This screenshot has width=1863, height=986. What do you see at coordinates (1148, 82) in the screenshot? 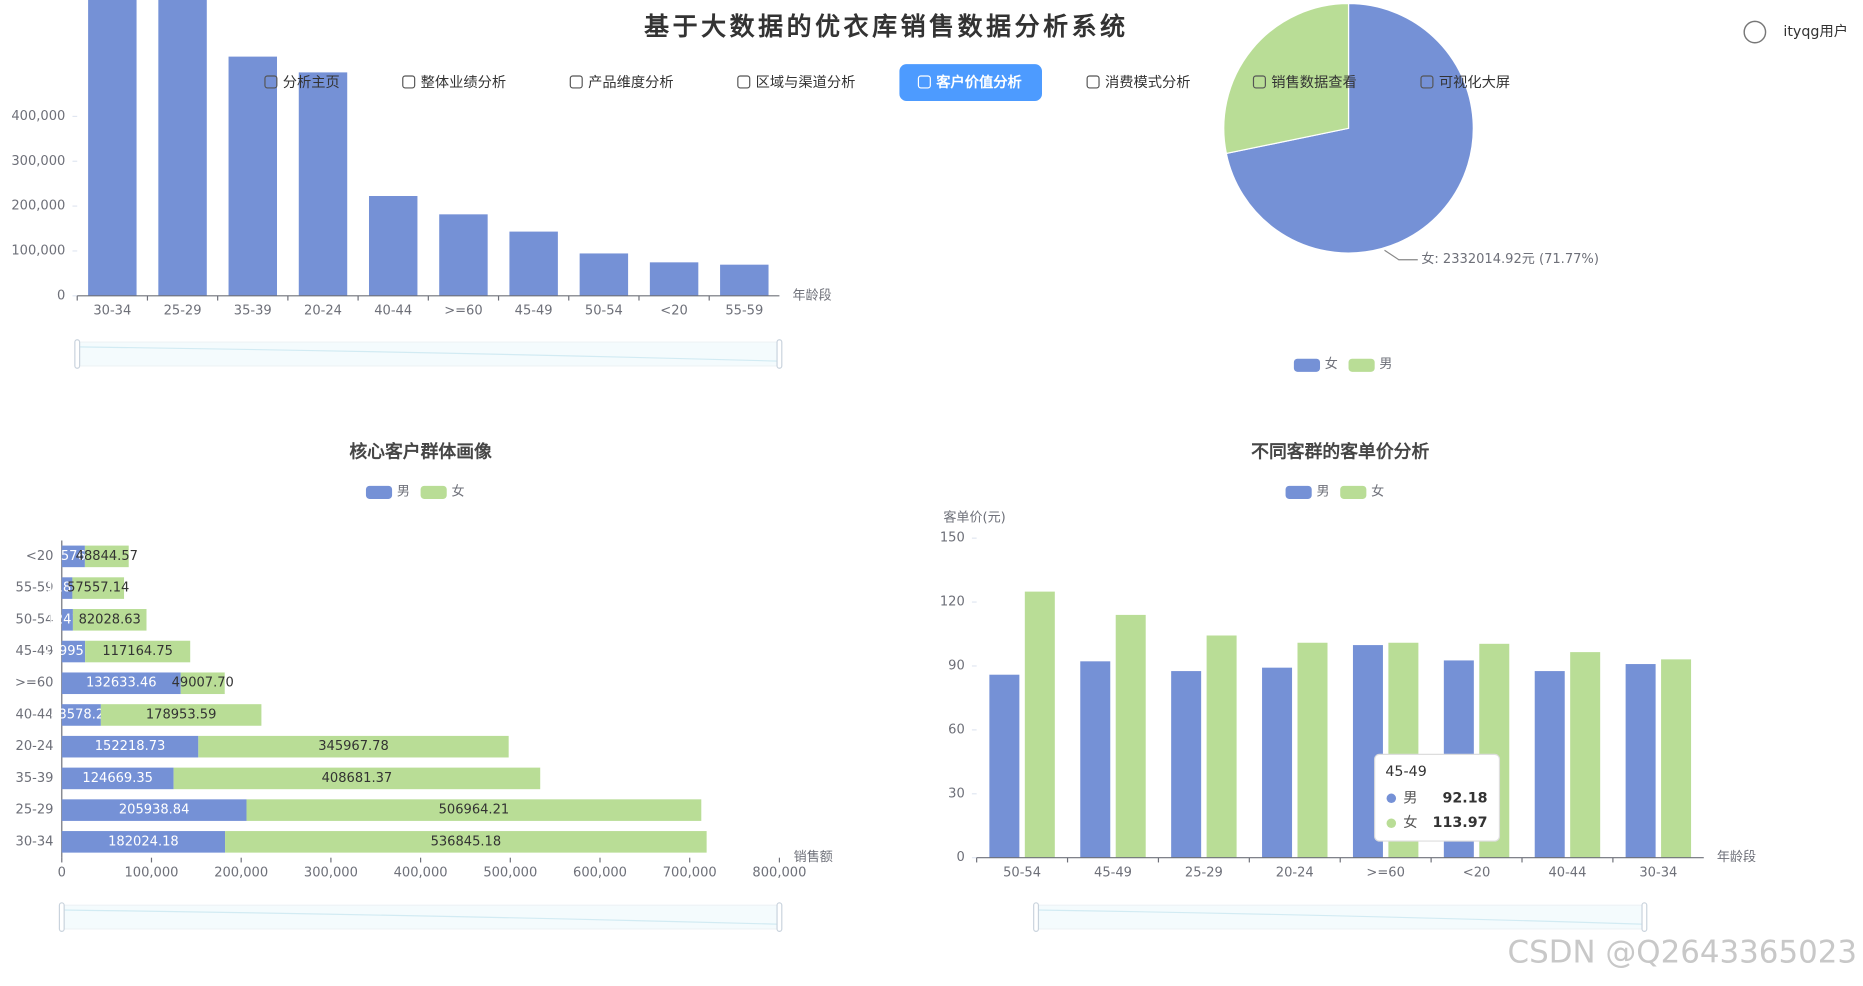
I see `nav-item: 消费模式分析` at bounding box center [1148, 82].